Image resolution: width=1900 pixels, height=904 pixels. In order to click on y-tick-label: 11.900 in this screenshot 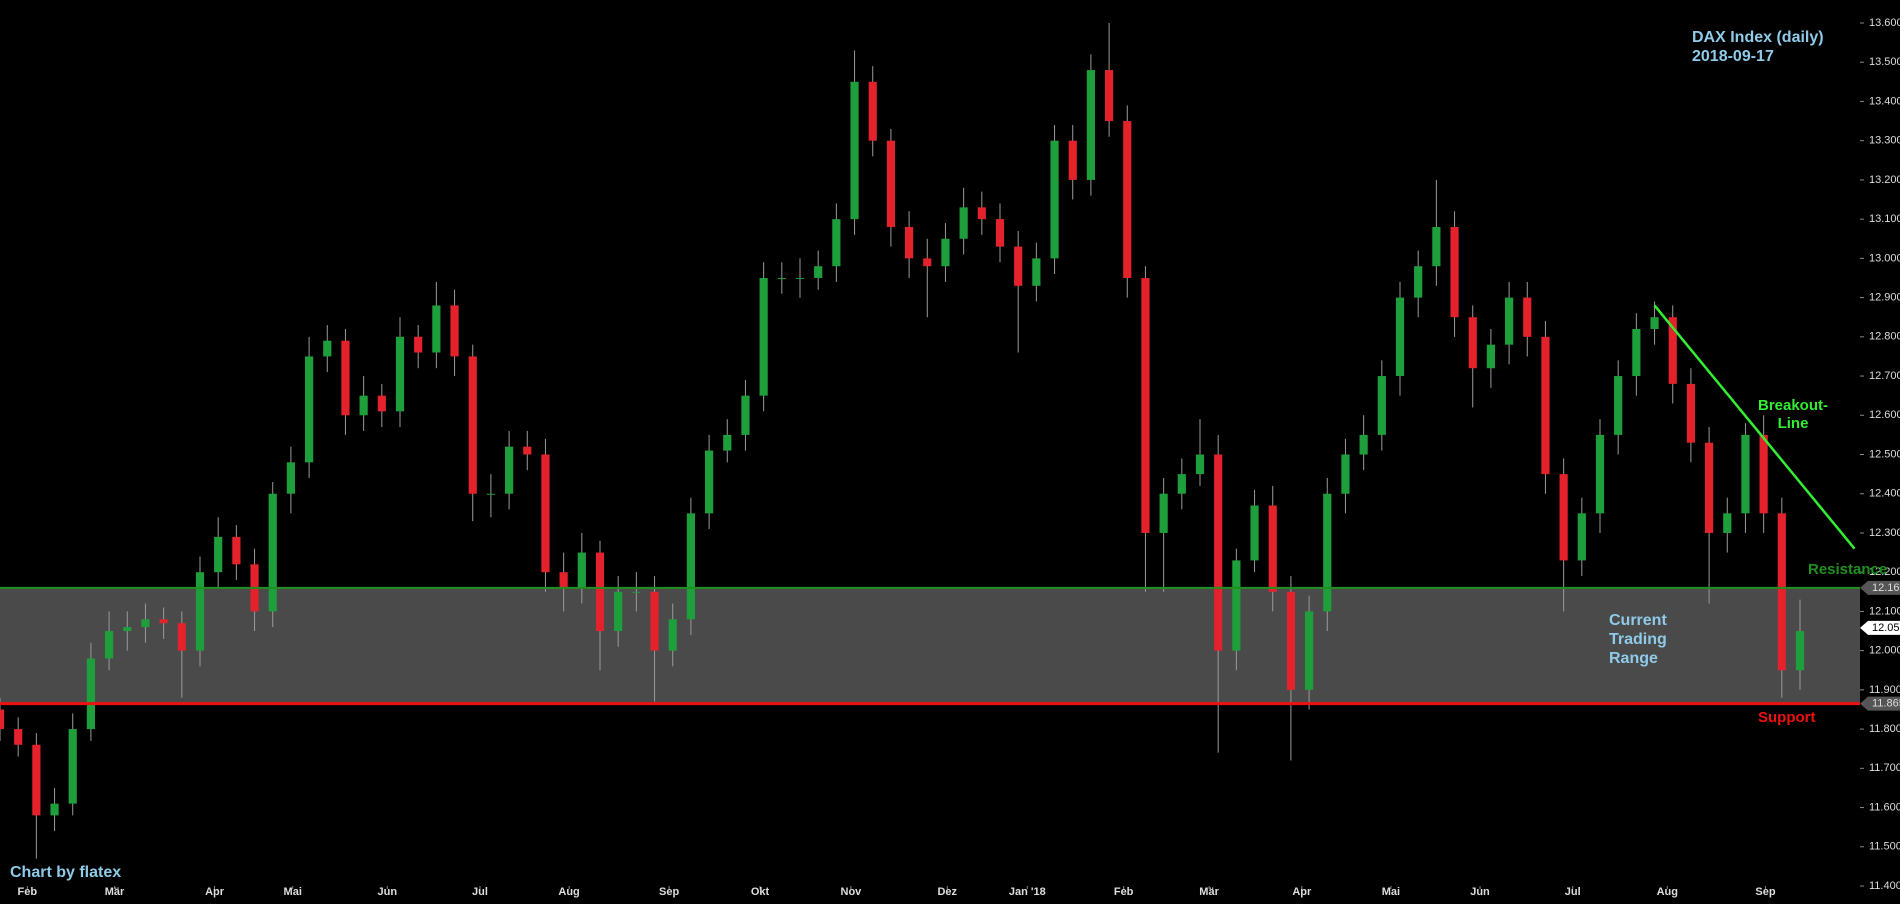, I will do `click(1884, 690)`.